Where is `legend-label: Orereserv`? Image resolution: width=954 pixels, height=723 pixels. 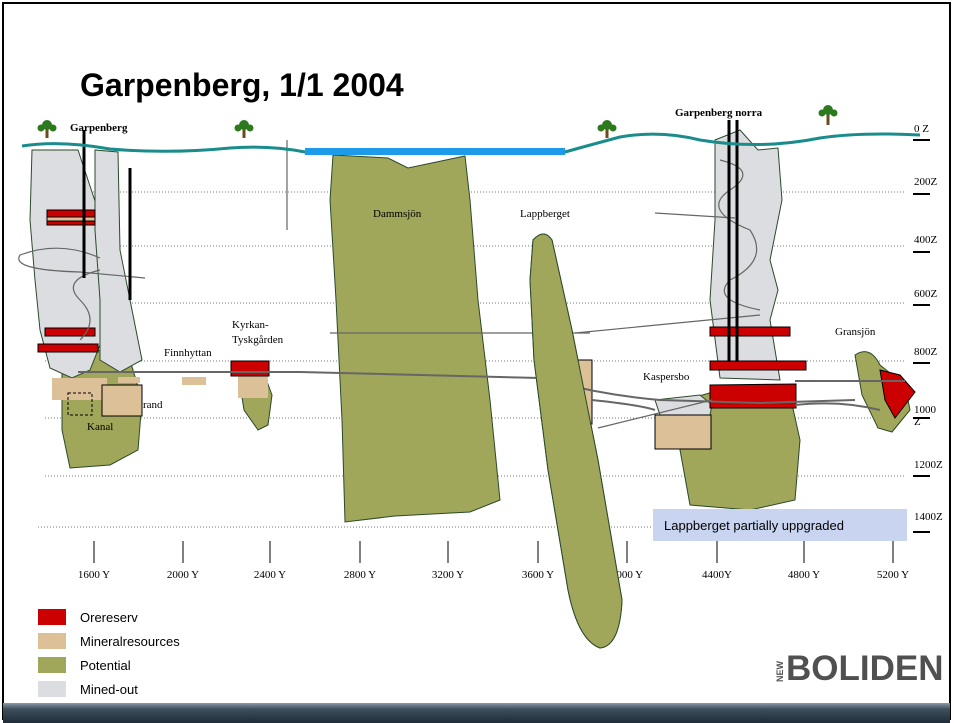 legend-label: Orereserv is located at coordinates (109, 617).